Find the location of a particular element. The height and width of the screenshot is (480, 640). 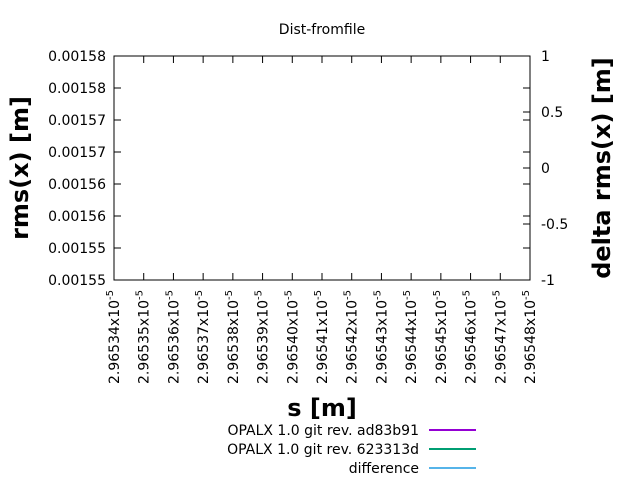

x-tick-label: 2.96547x10-5 is located at coordinates (500, 337).